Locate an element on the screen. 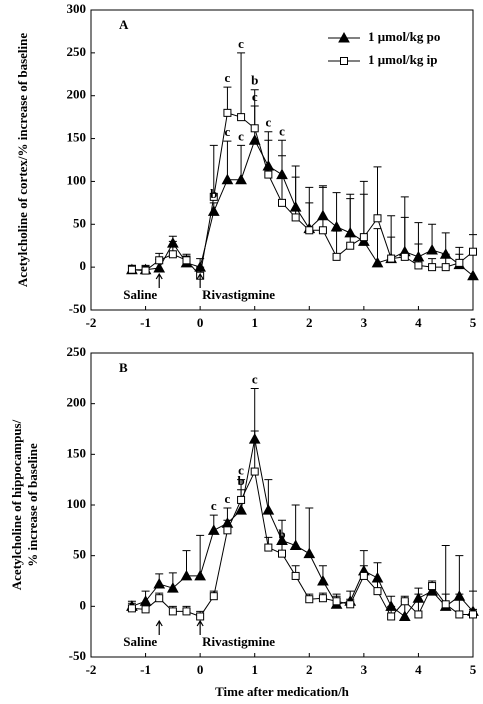 The image size is (483, 704). x-tick-label: 5 is located at coordinates (473, 322).